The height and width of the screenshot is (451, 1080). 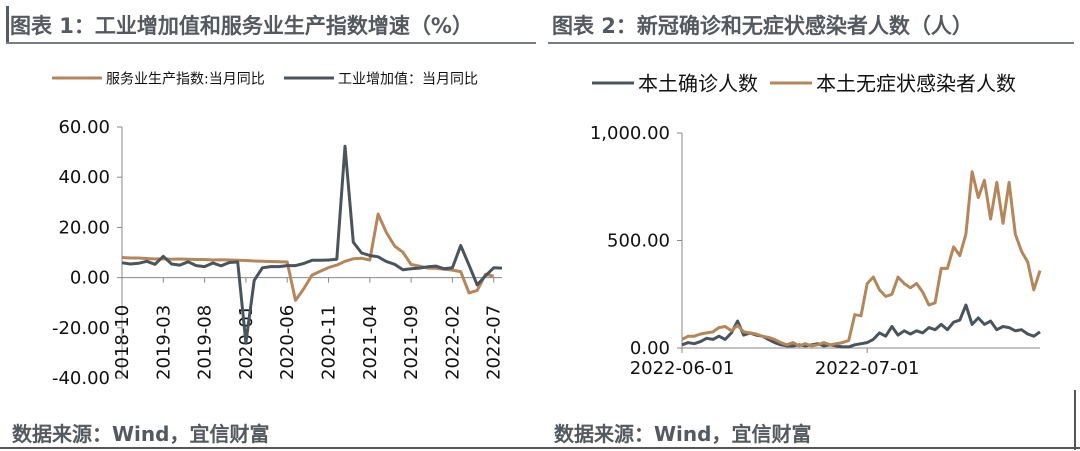 What do you see at coordinates (241, 26) in the screenshot?
I see `chart1-title: 图表 1：工业增加值和服务业生产指数增速（%）` at bounding box center [241, 26].